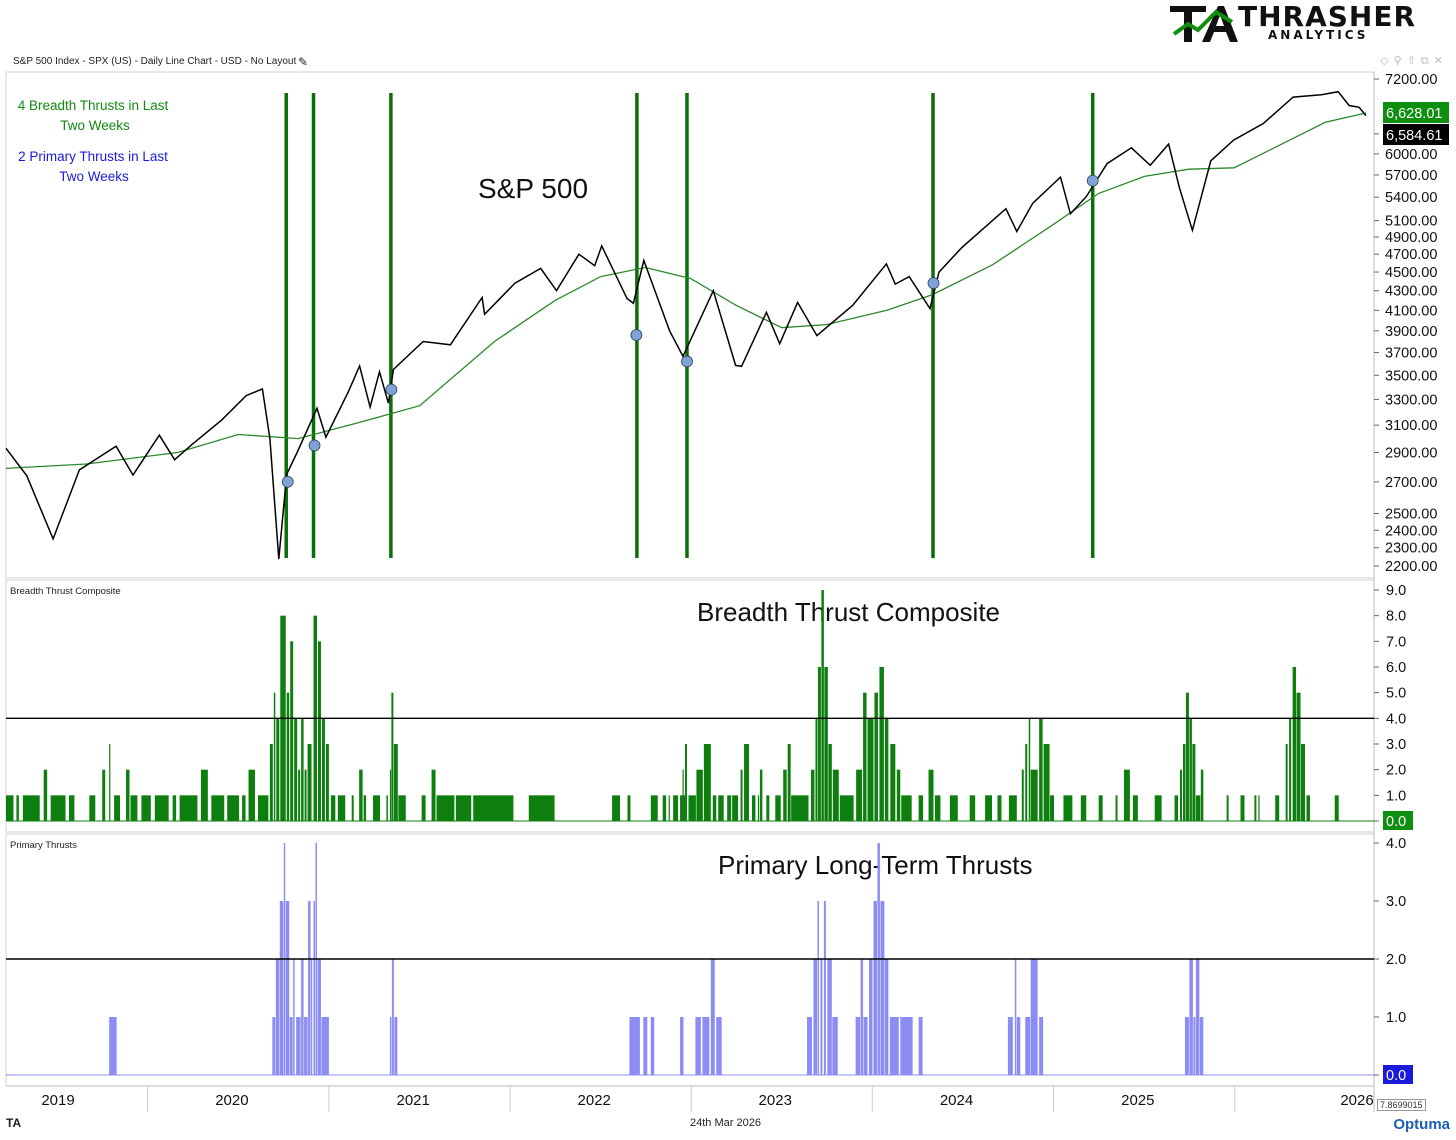  Describe the element at coordinates (1137, 1100) in the screenshot. I see `year-label: 2025` at that location.